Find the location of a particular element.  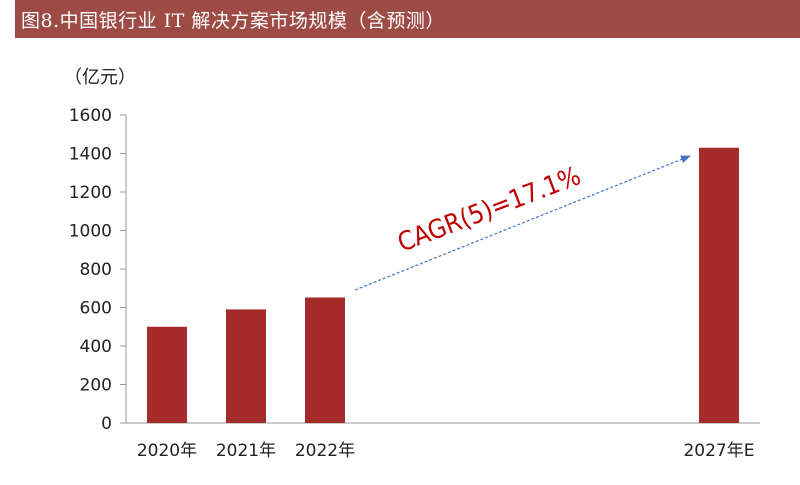

y-tick-label: 1200 is located at coordinates (90, 193).